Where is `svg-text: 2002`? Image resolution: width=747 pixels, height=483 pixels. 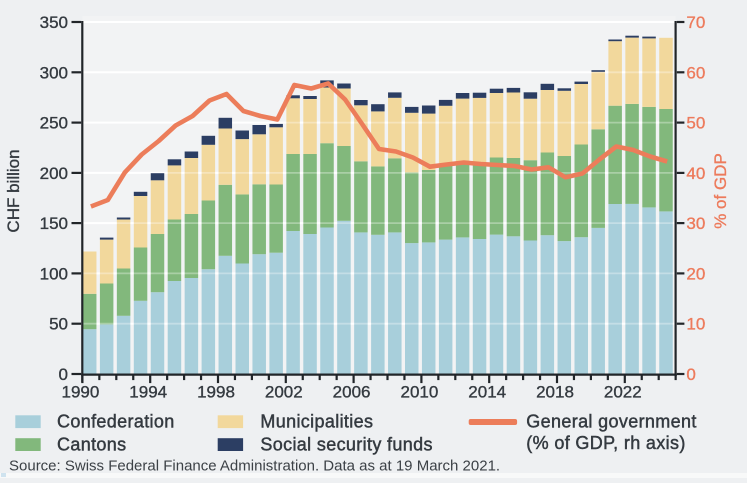
svg-text: 2002 is located at coordinates (284, 392).